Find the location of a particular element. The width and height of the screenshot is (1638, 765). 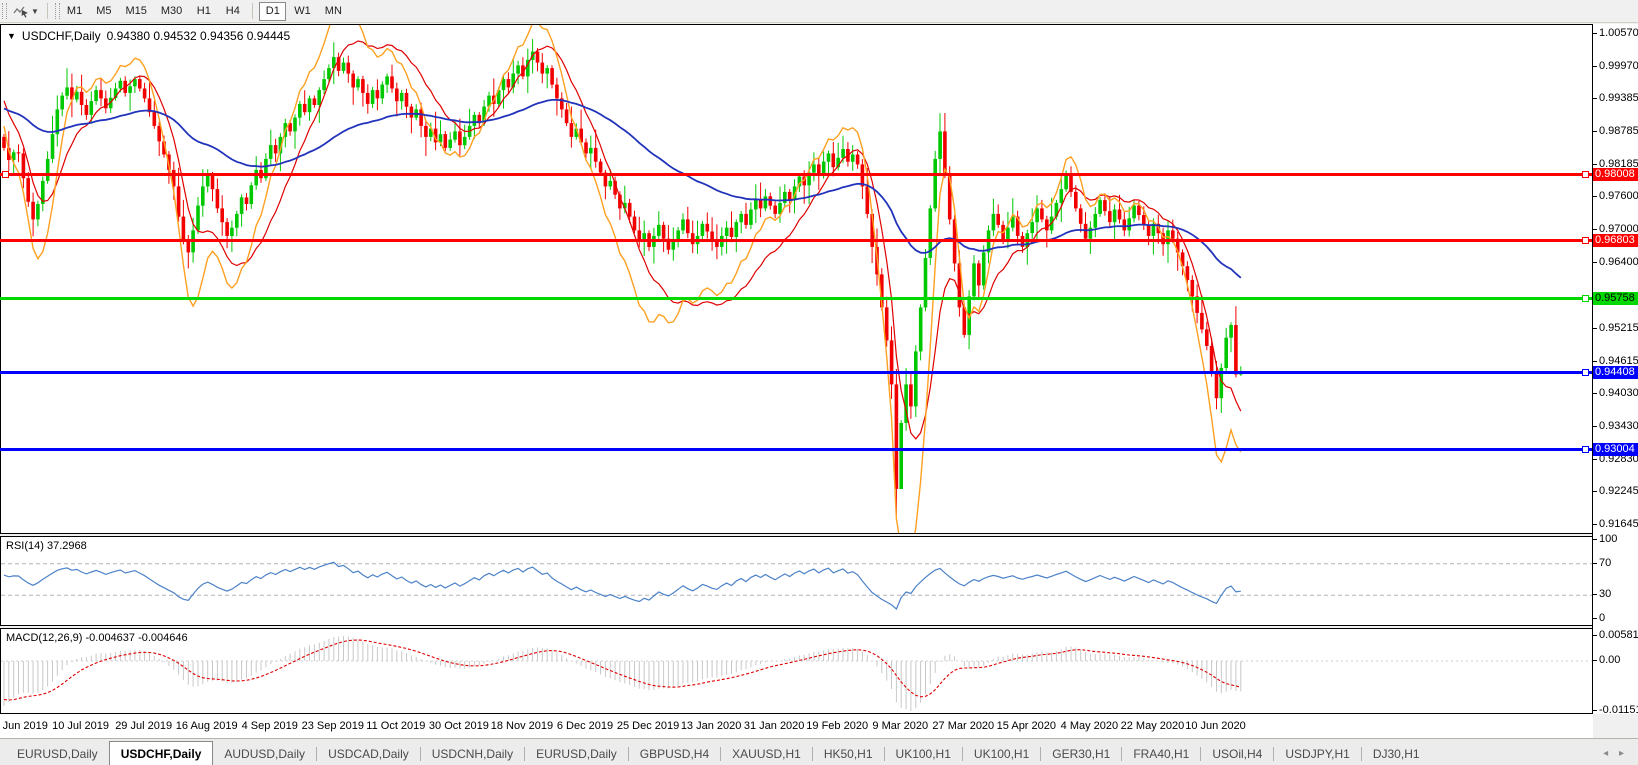

chart-ohlc-values: 0.94380 0.94532 0.94356 0.94445 is located at coordinates (198, 36).